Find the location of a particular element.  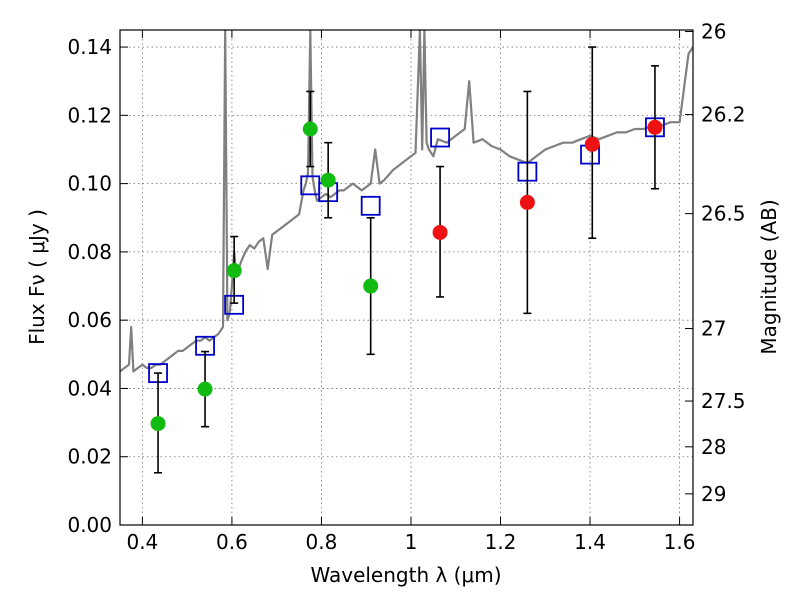

y-axis-title: Flux Fν ( μJy ) is located at coordinates (37, 277).